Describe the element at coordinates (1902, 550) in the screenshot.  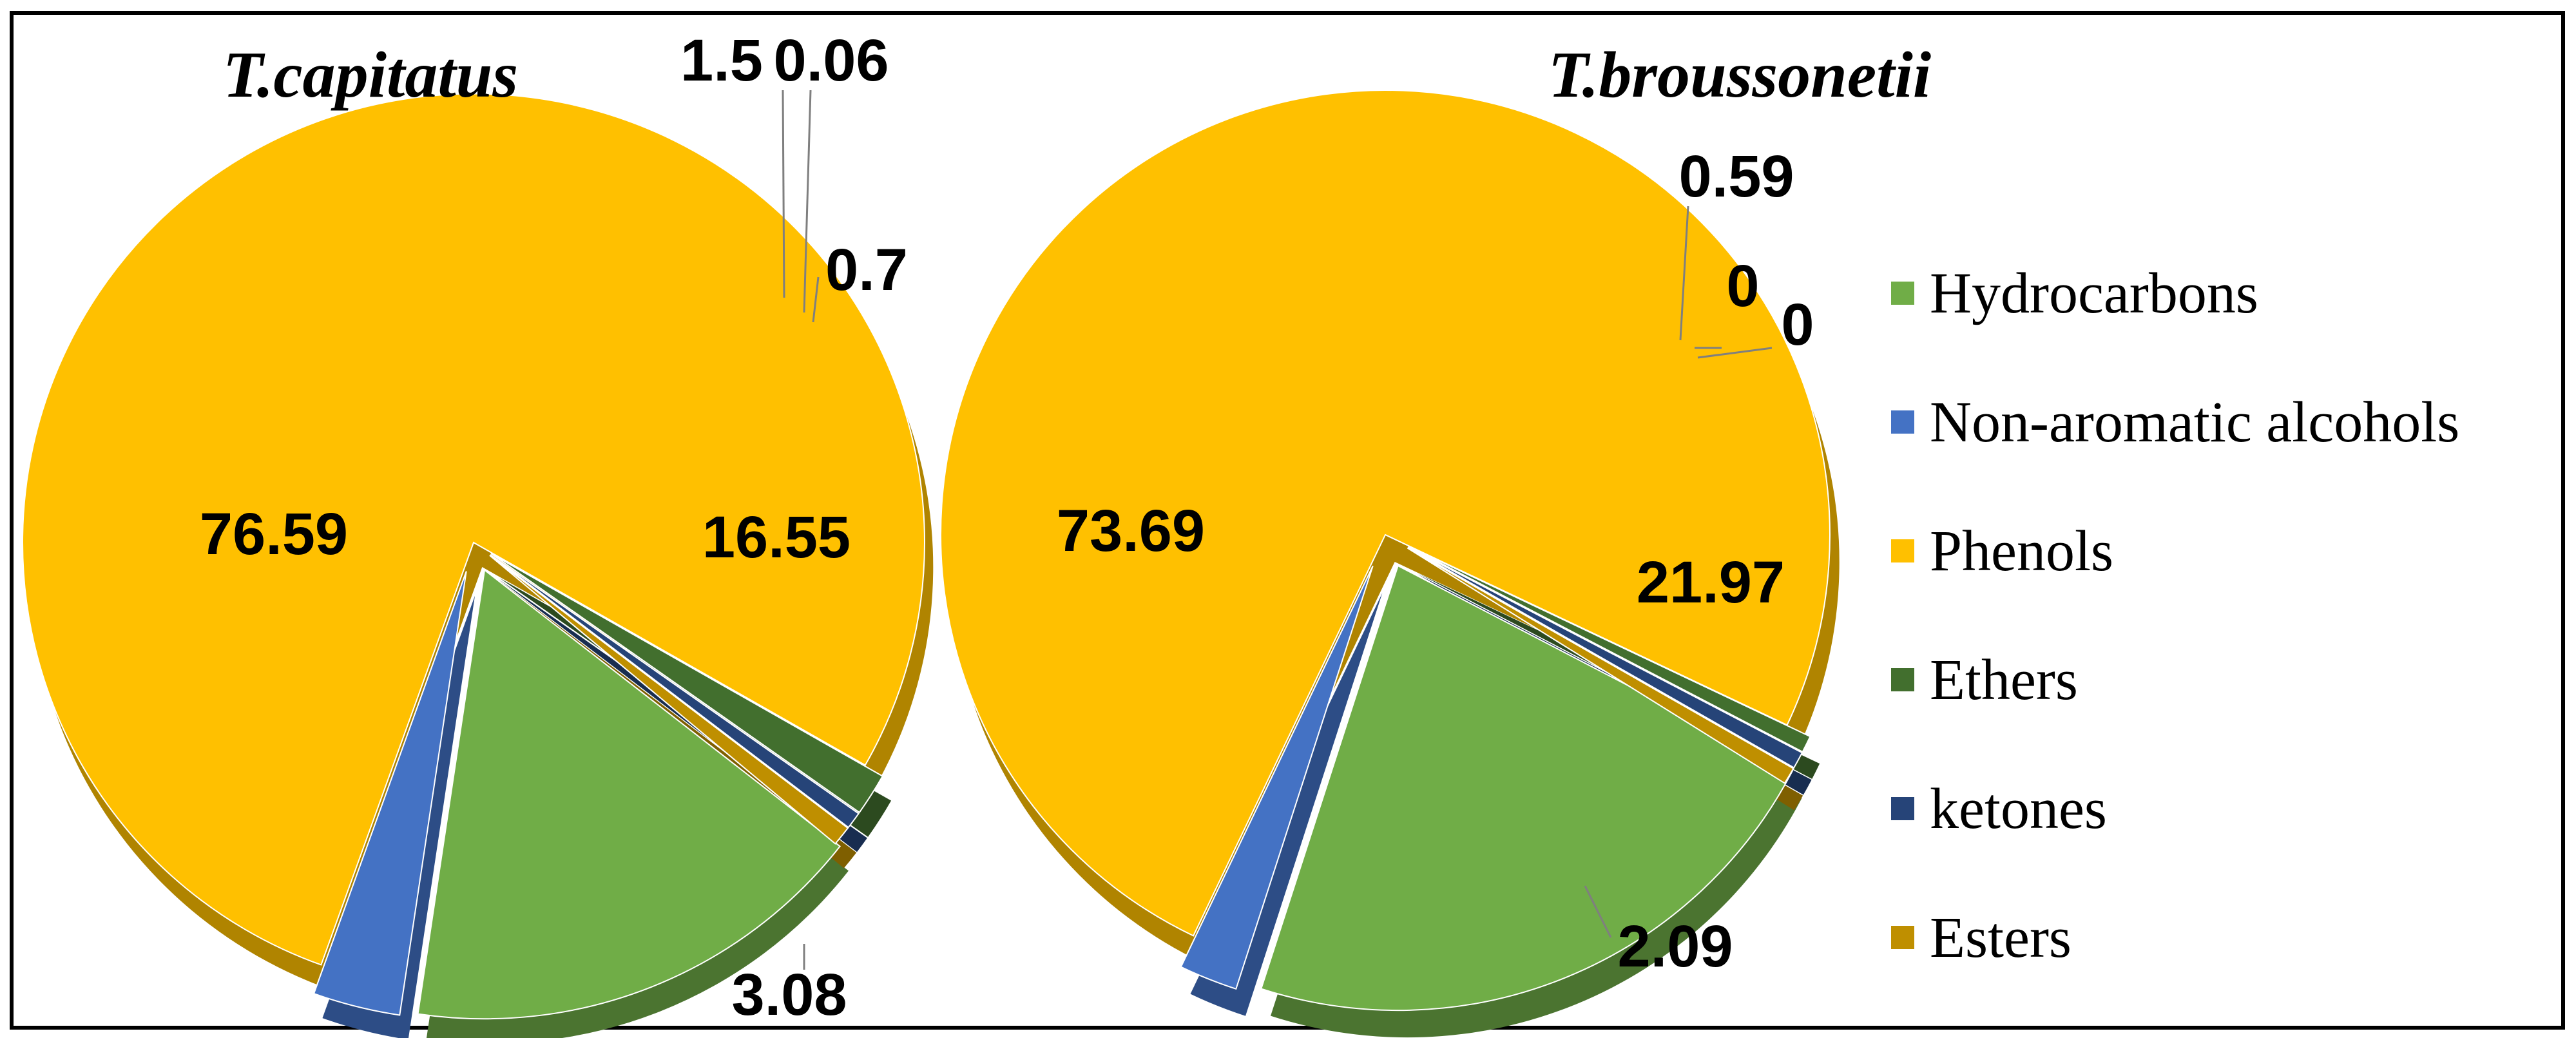
I see `legend-swatch-phenols` at that location.